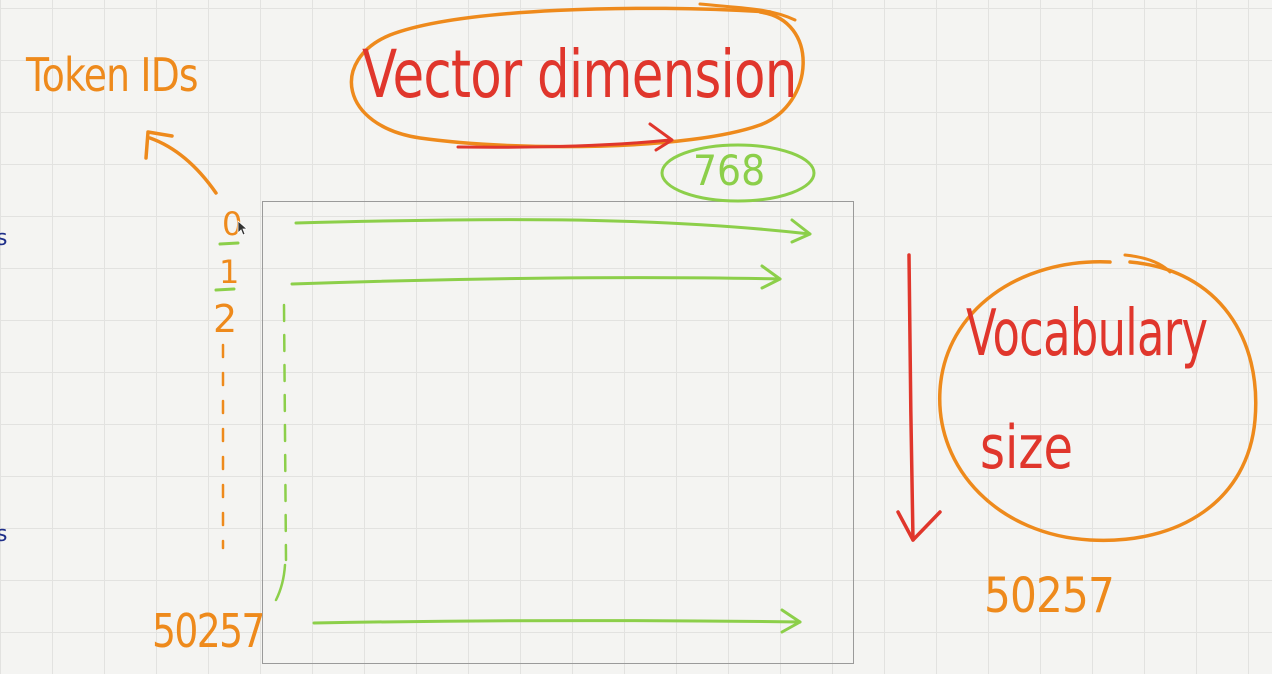 The image size is (1272, 674). What do you see at coordinates (911, 397) in the screenshot?
I see `vocabulary-down-arrow` at bounding box center [911, 397].